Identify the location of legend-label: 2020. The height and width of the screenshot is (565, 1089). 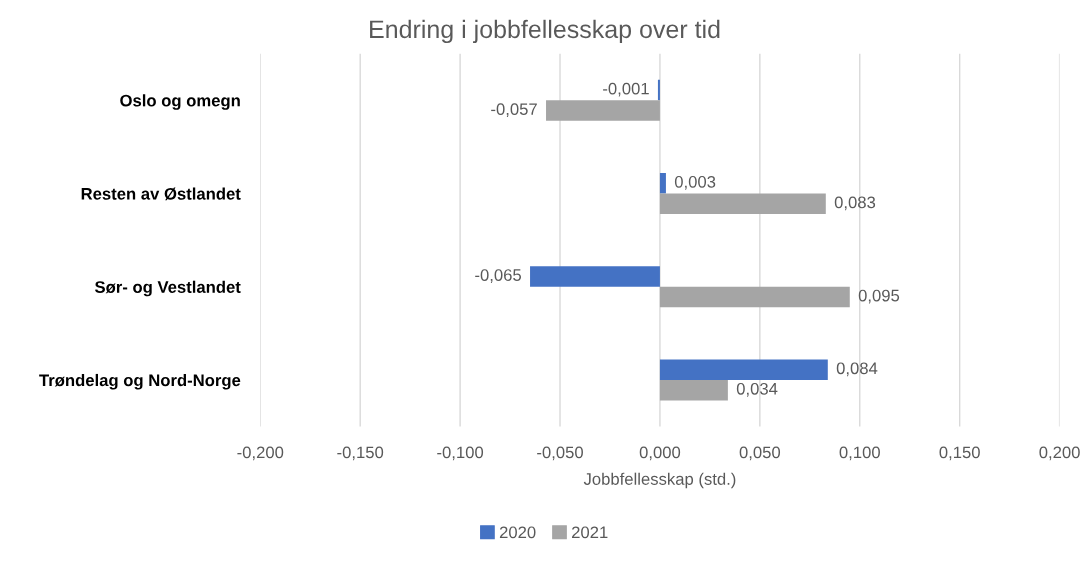
(517, 532).